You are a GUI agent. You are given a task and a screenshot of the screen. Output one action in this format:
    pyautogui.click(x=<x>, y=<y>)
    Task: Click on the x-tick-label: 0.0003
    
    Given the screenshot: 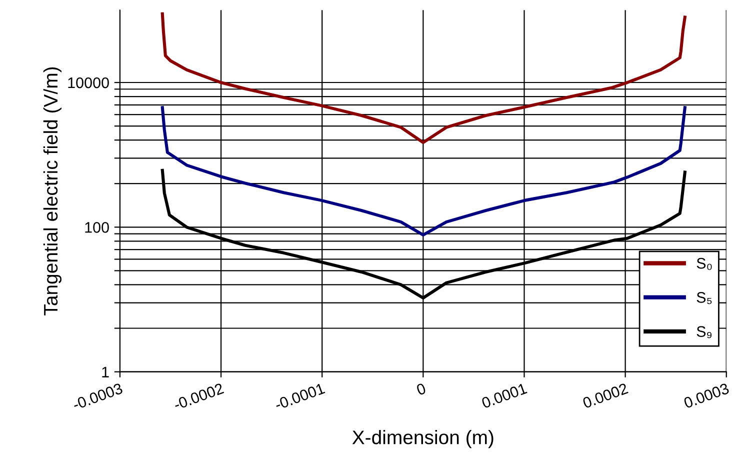 What is the action you would take?
    pyautogui.click(x=706, y=395)
    